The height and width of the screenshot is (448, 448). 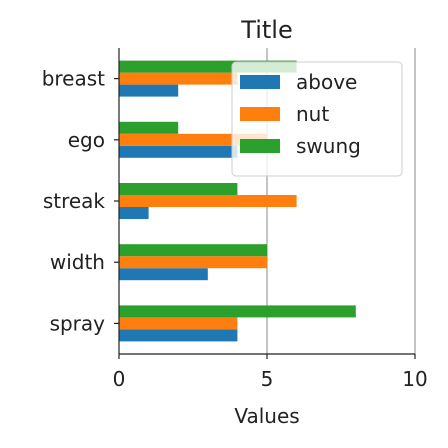 What do you see at coordinates (193, 250) in the screenshot?
I see `bar-width-swung` at bounding box center [193, 250].